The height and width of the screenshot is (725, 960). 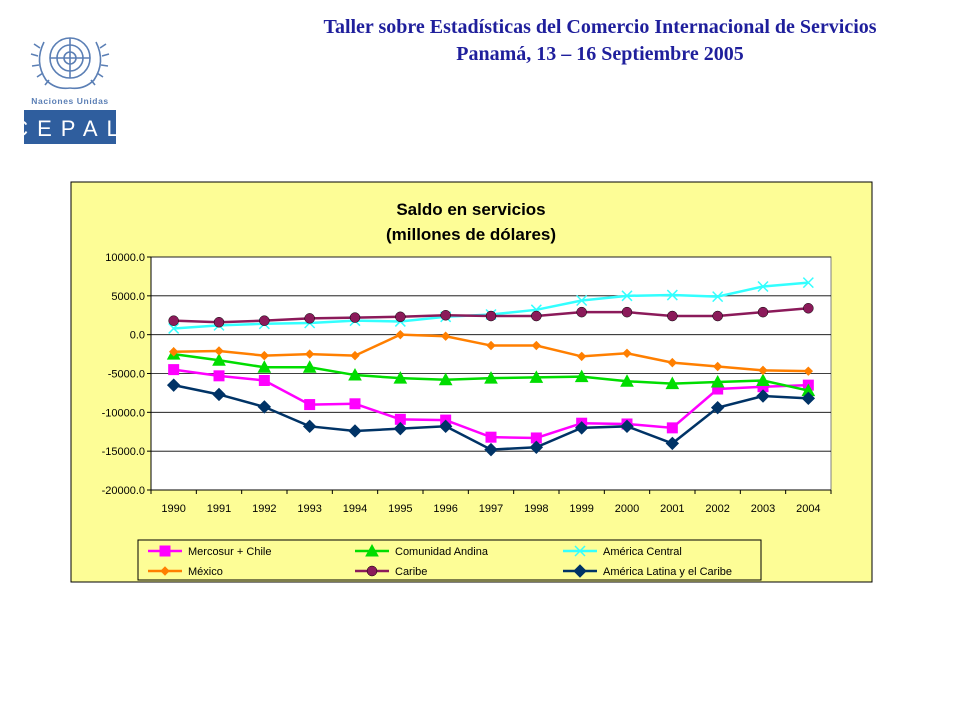 I want to click on legend-item: Comunidad Andina, so click(x=422, y=550).